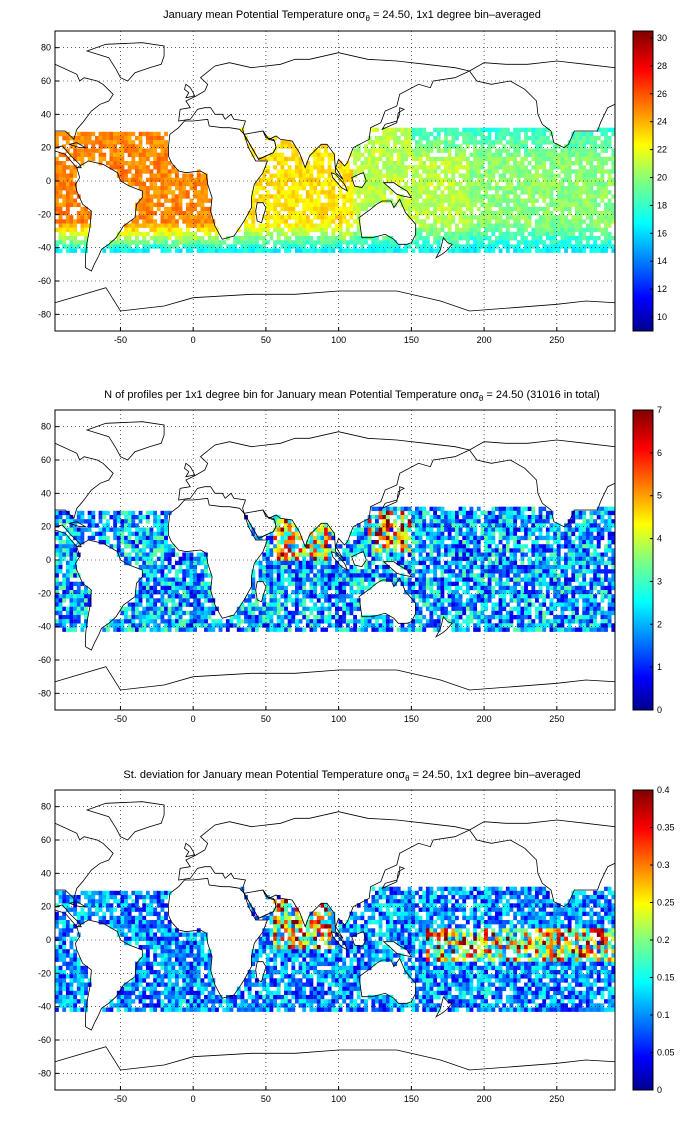 This screenshot has height=1140, width=696. I want to click on panel-1-x-ticks: -50 0 50 100 150 200 250, so click(339, 336).